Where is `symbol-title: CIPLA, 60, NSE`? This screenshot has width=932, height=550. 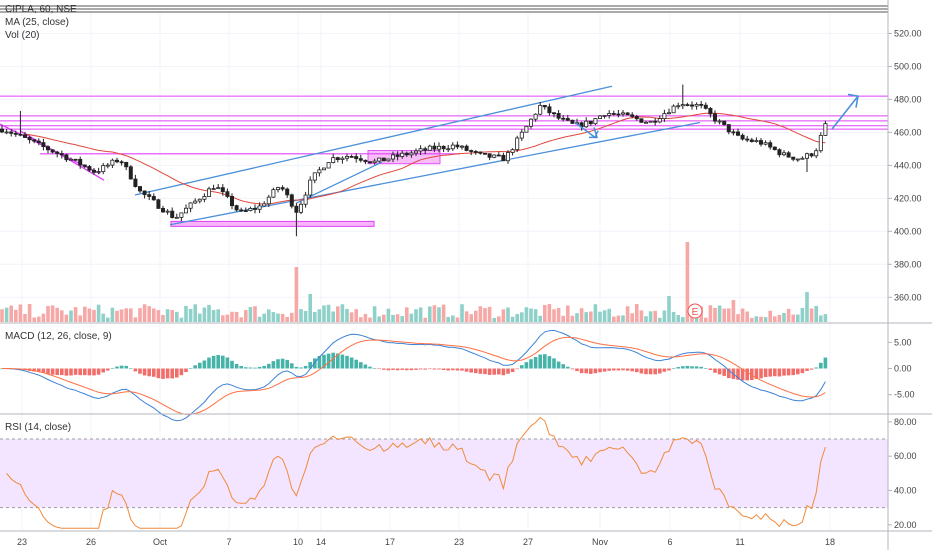 symbol-title: CIPLA, 60, NSE is located at coordinates (41, 9).